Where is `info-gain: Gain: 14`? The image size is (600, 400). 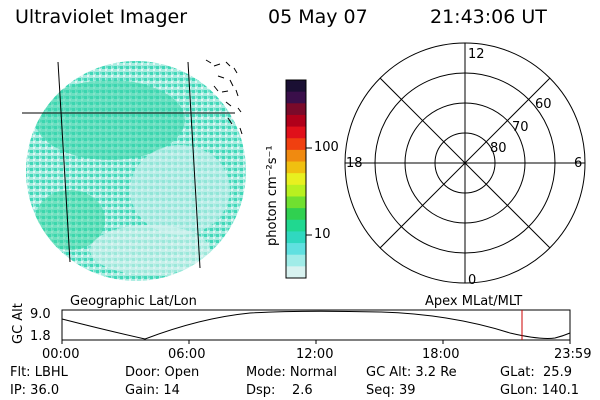 info-gain: Gain: 14 is located at coordinates (152, 390).